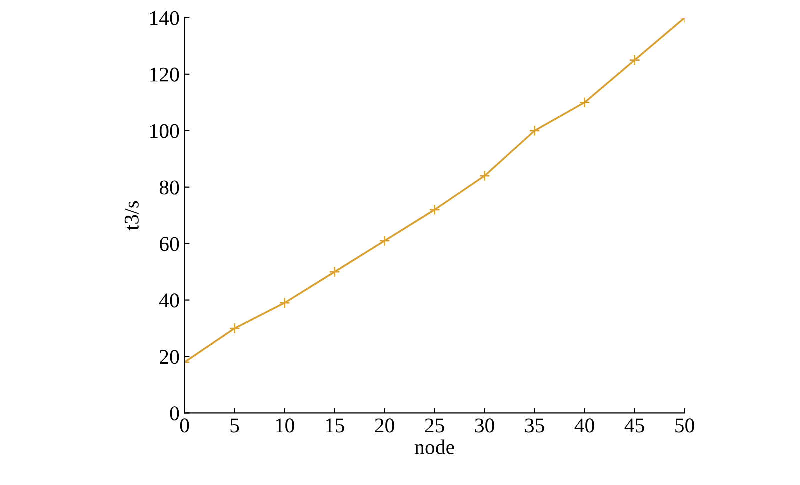 The image size is (800, 485). What do you see at coordinates (170, 357) in the screenshot?
I see `y-tick-label: 20` at bounding box center [170, 357].